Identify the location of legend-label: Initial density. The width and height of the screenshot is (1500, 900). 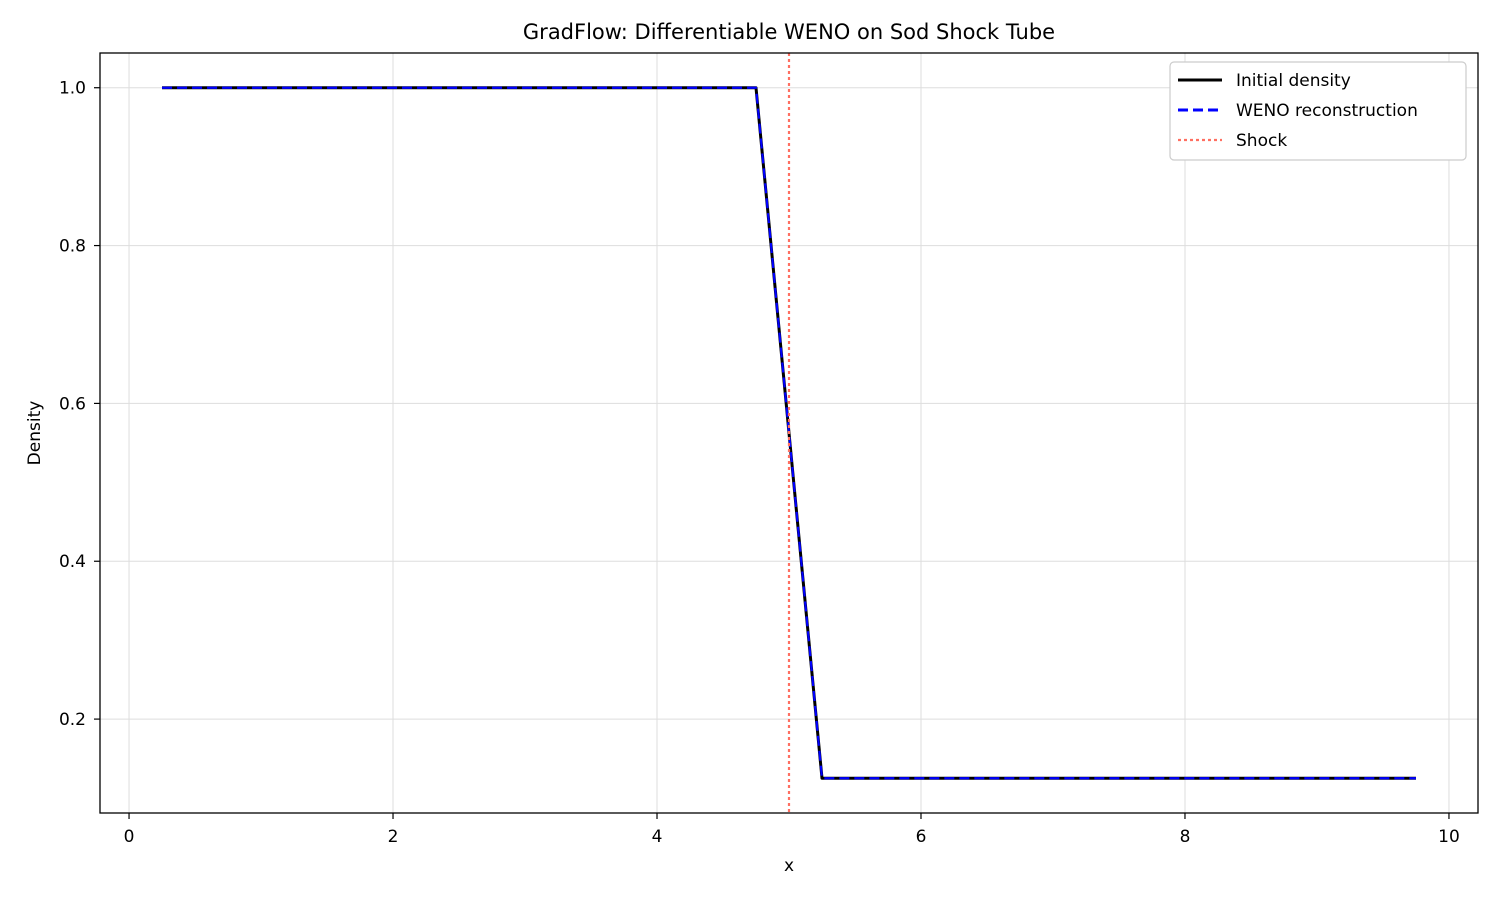
(1293, 81).